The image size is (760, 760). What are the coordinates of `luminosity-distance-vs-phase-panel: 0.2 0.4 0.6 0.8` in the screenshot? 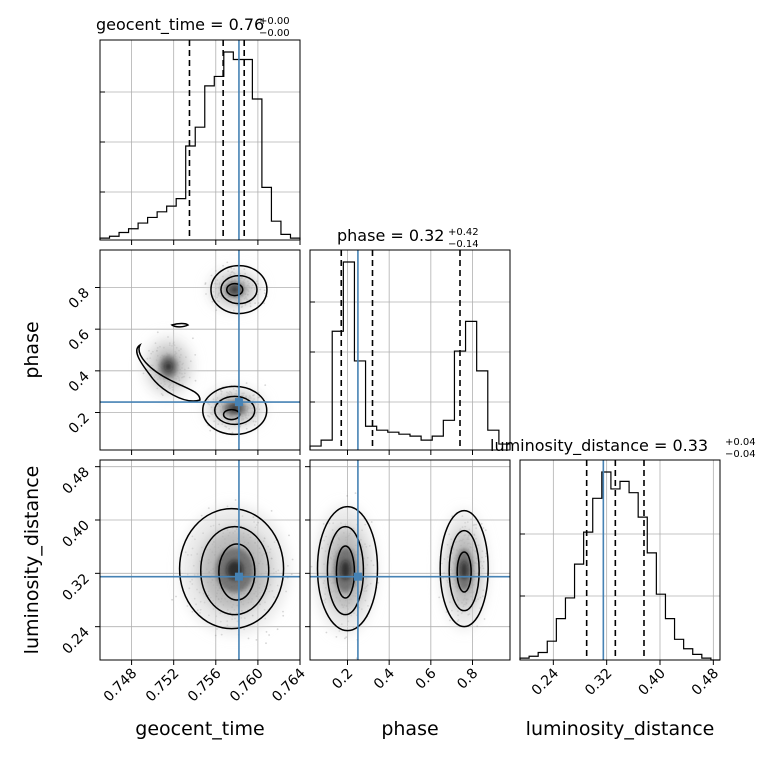 It's located at (408, 576).